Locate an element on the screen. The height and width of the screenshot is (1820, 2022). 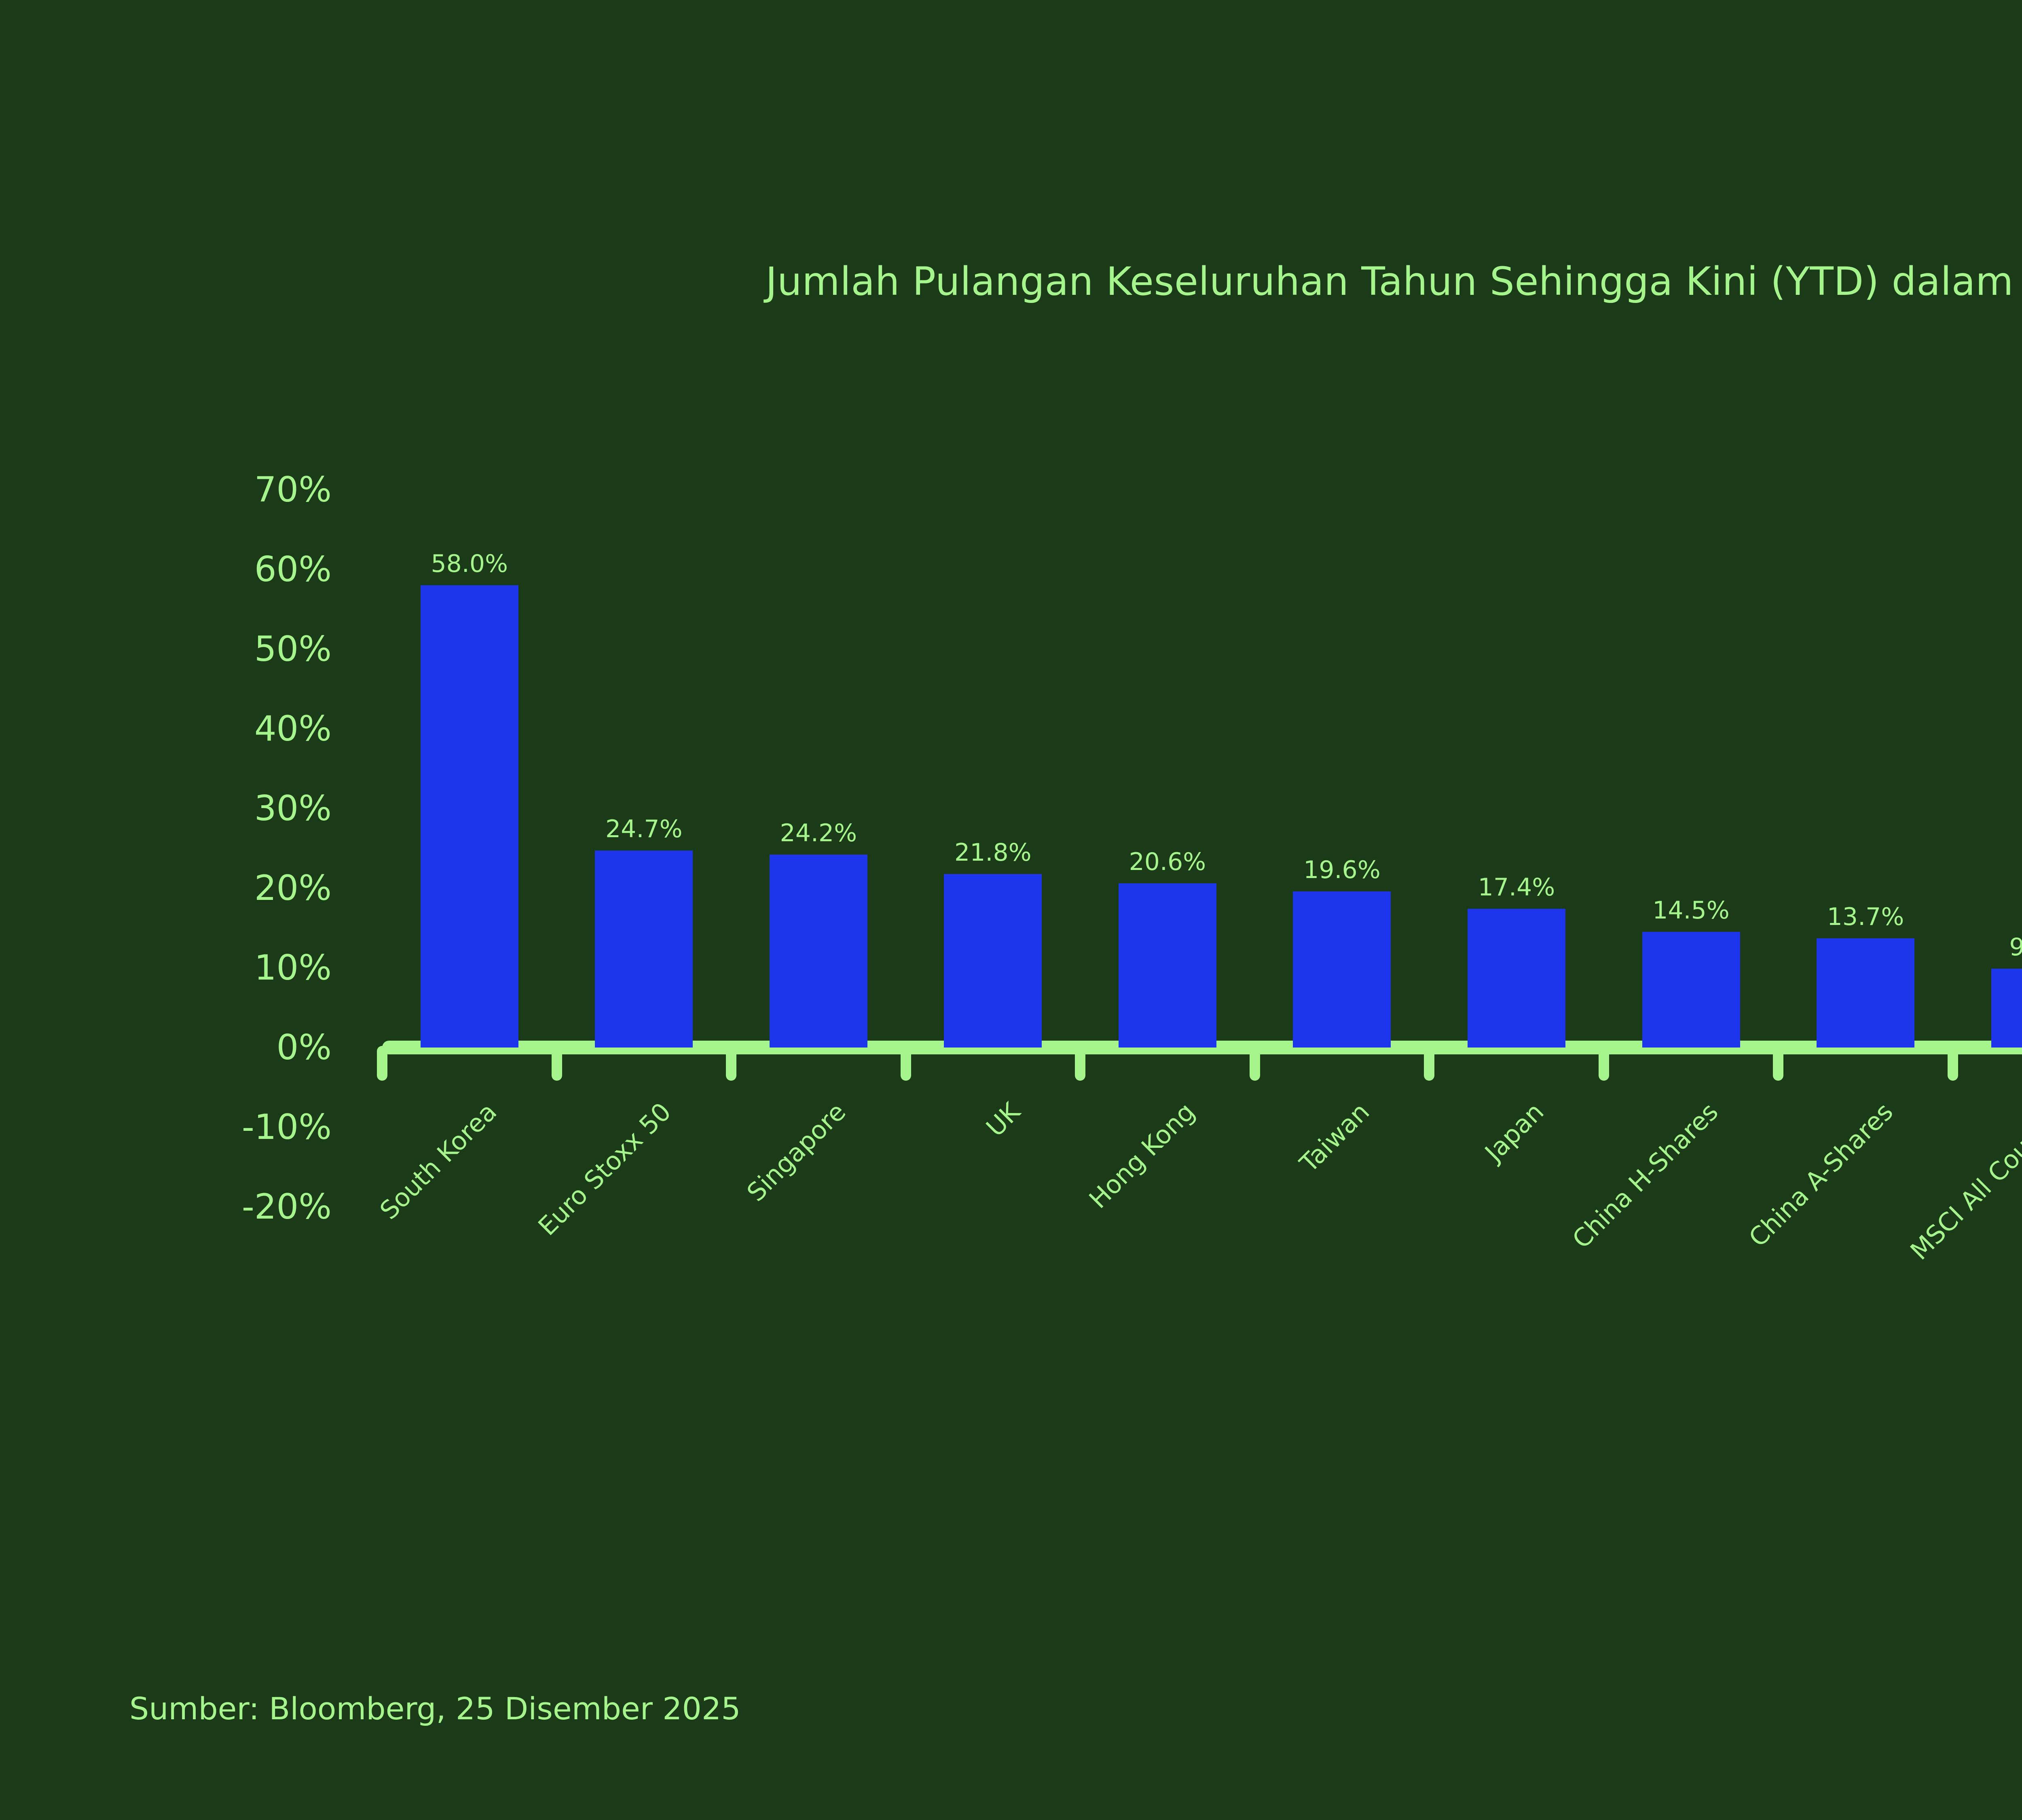
y-axis-tick-label: -20% is located at coordinates (286, 1207).